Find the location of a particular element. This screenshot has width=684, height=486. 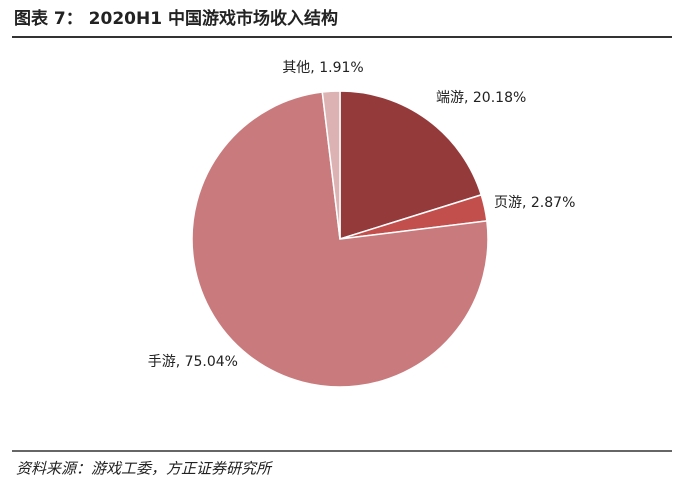

slice-label: 手游, 75.04% is located at coordinates (193, 362).